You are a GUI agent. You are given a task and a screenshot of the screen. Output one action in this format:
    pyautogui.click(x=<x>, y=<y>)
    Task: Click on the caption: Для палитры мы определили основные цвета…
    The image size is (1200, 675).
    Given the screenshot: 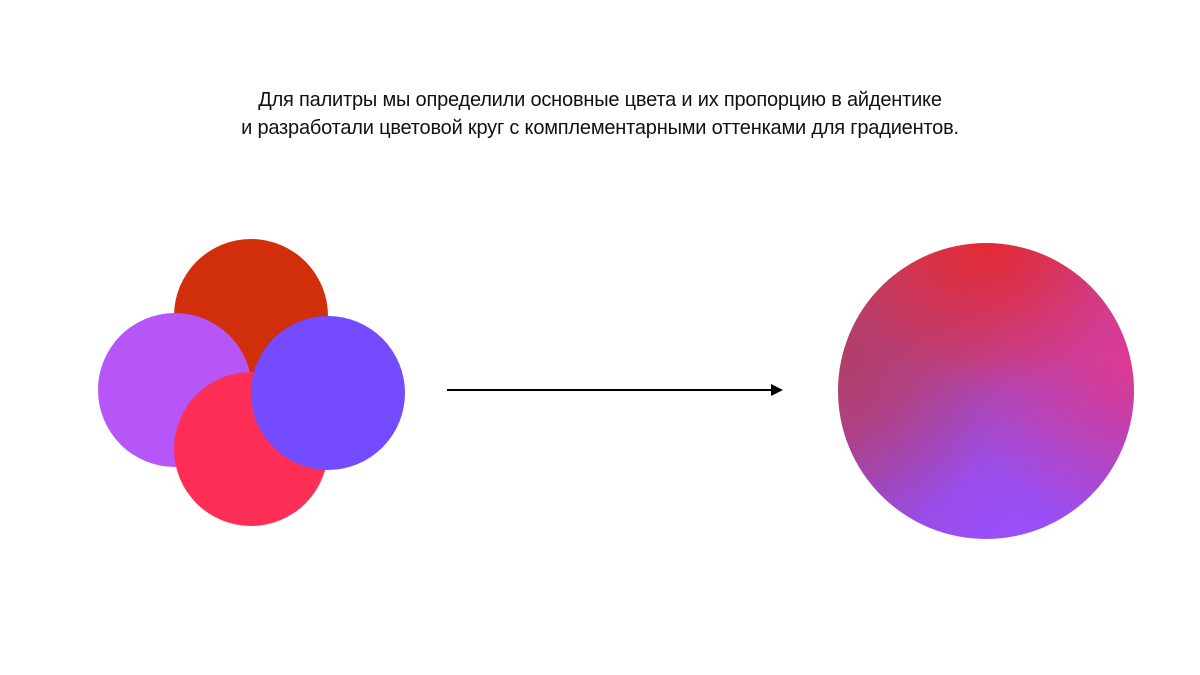 What is the action you would take?
    pyautogui.click(x=600, y=114)
    